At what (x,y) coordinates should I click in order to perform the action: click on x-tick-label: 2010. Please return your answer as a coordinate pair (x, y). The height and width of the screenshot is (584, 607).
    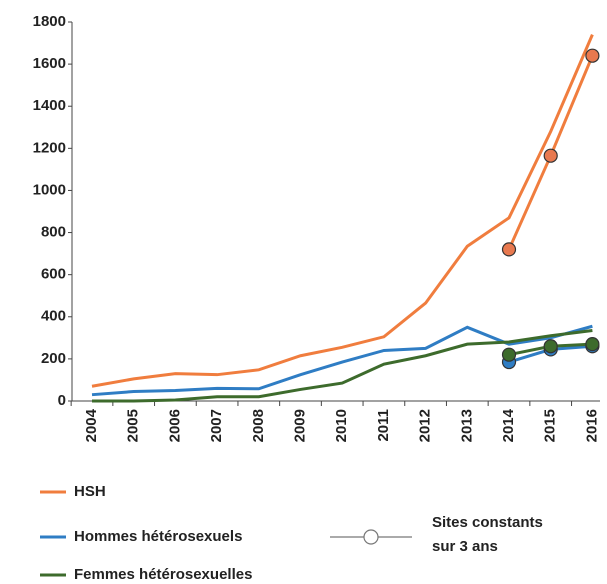
    Looking at the image, I should click on (341, 425).